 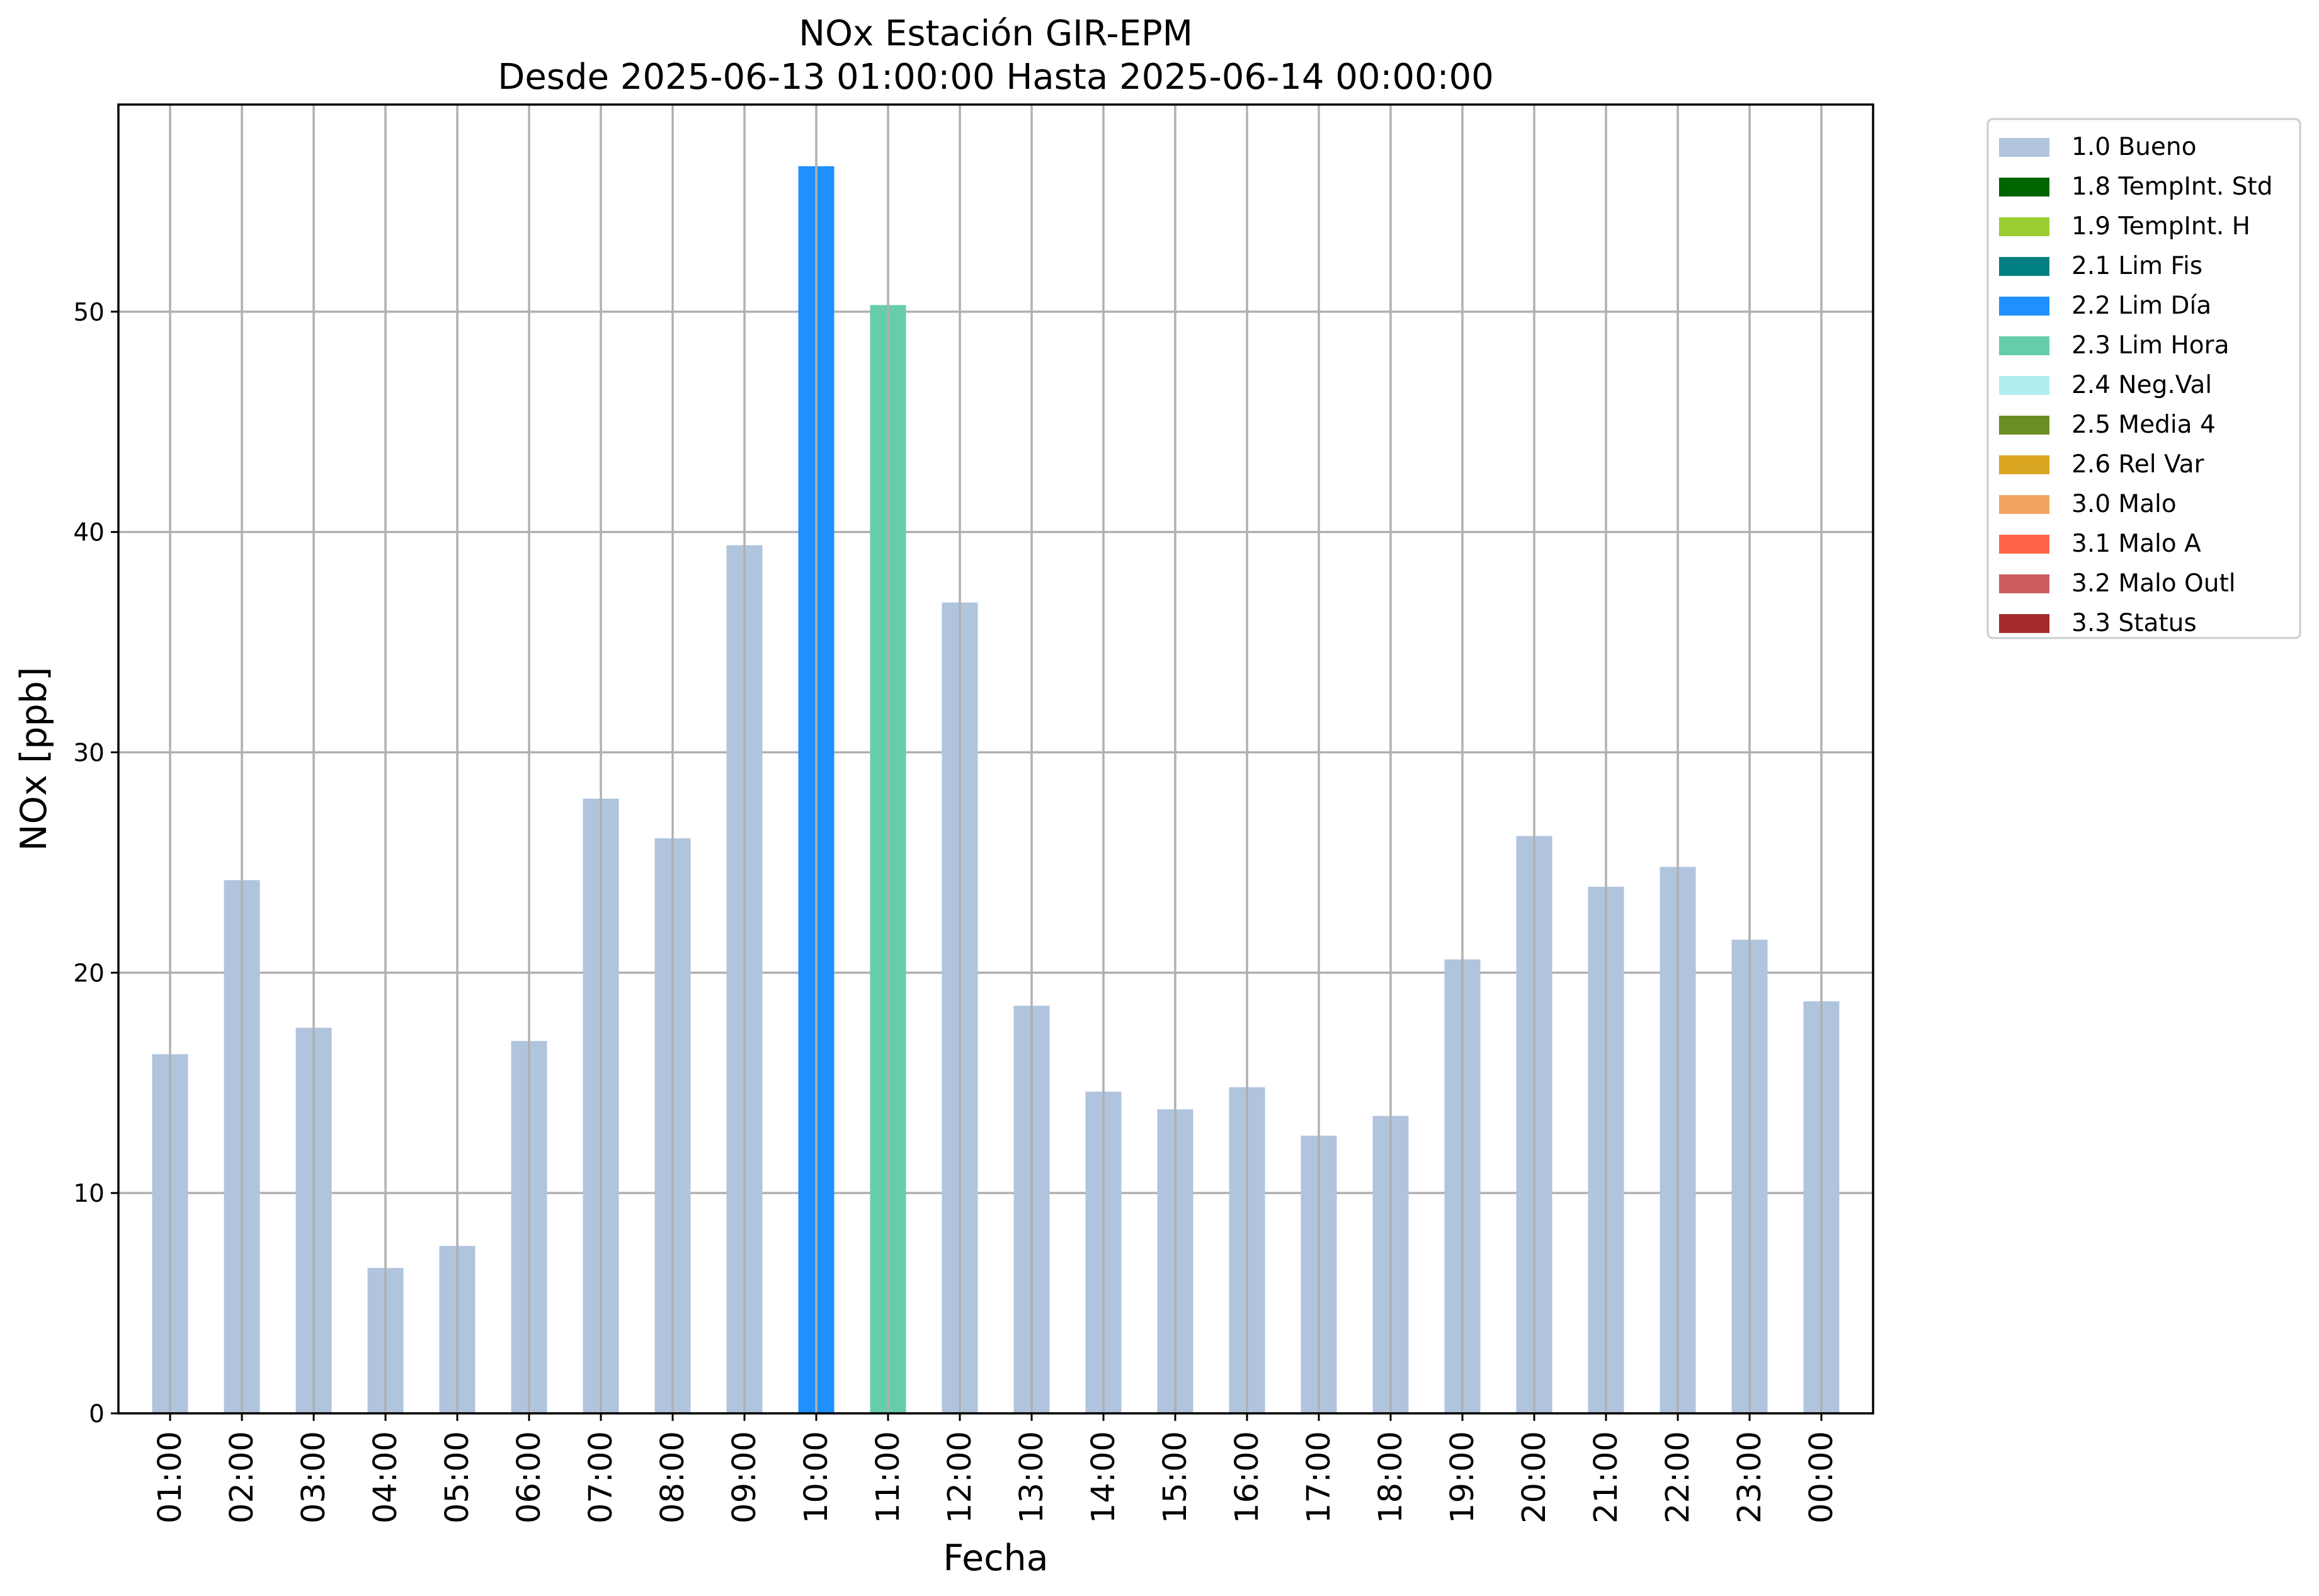 I want to click on legend-label: 2.3 Lim Hora, so click(x=2150, y=345).